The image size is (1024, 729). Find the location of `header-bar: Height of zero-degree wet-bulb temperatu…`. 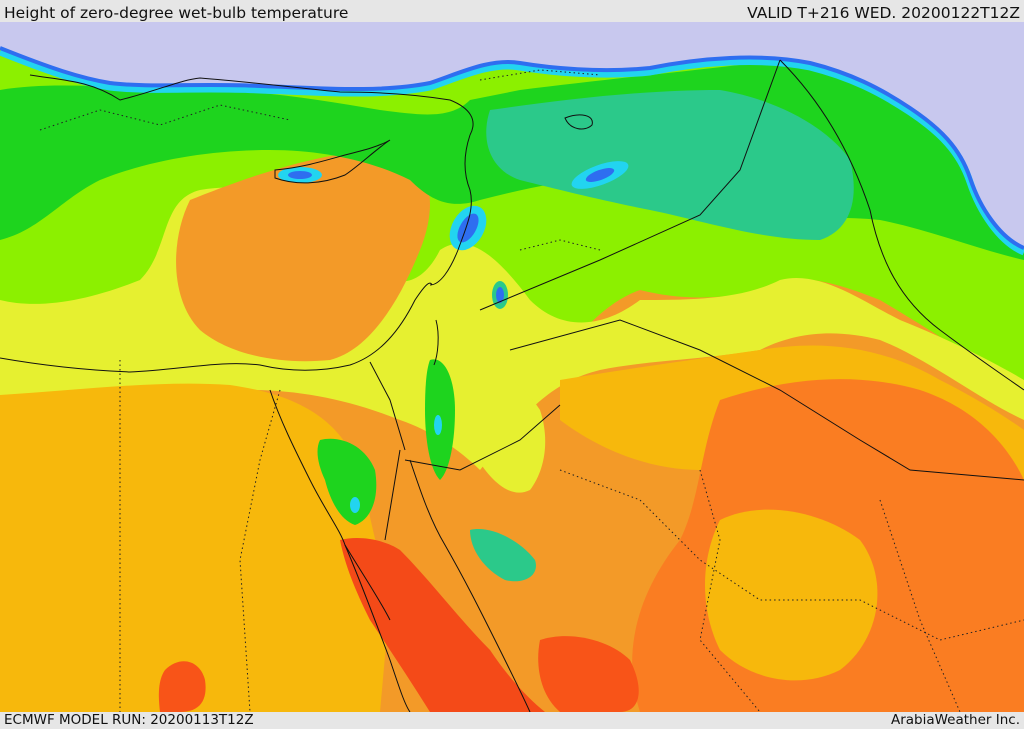

header-bar: Height of zero-degree wet-bulb temperatu… is located at coordinates (512, 11).